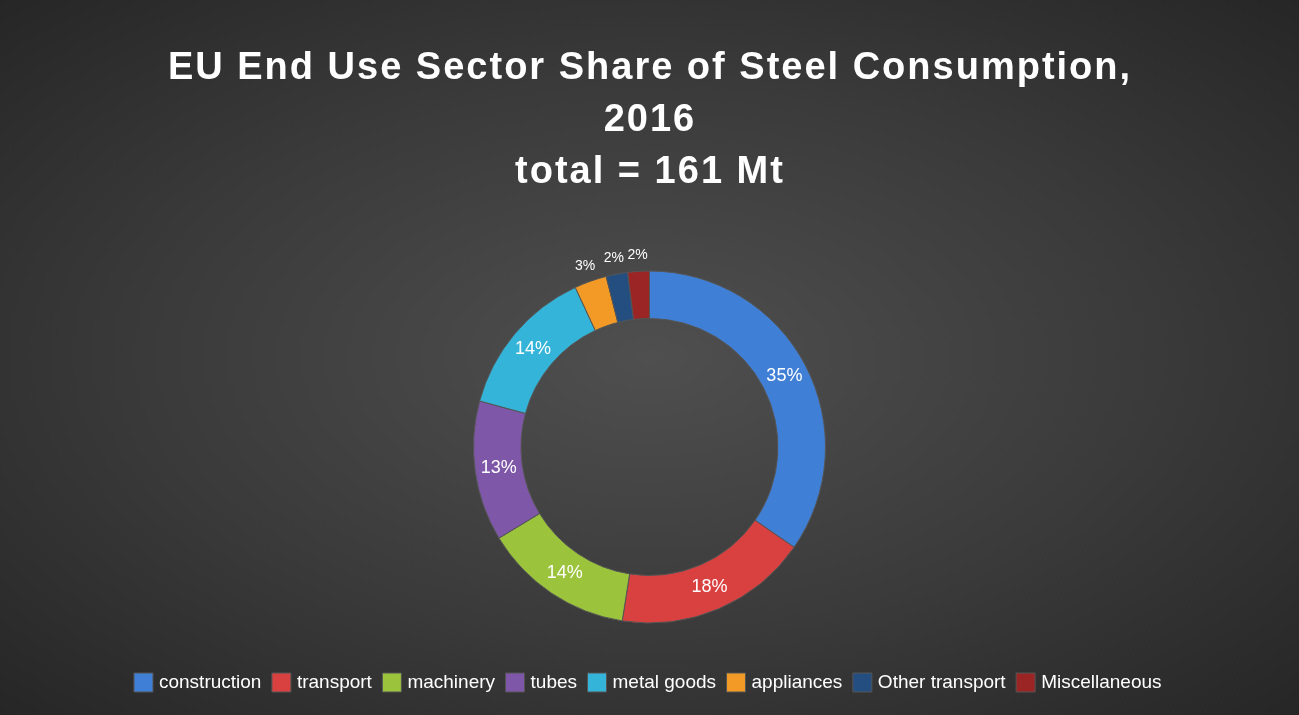 The width and height of the screenshot is (1299, 715). Describe the element at coordinates (451, 681) in the screenshot. I see `legend-label: machinery` at that location.